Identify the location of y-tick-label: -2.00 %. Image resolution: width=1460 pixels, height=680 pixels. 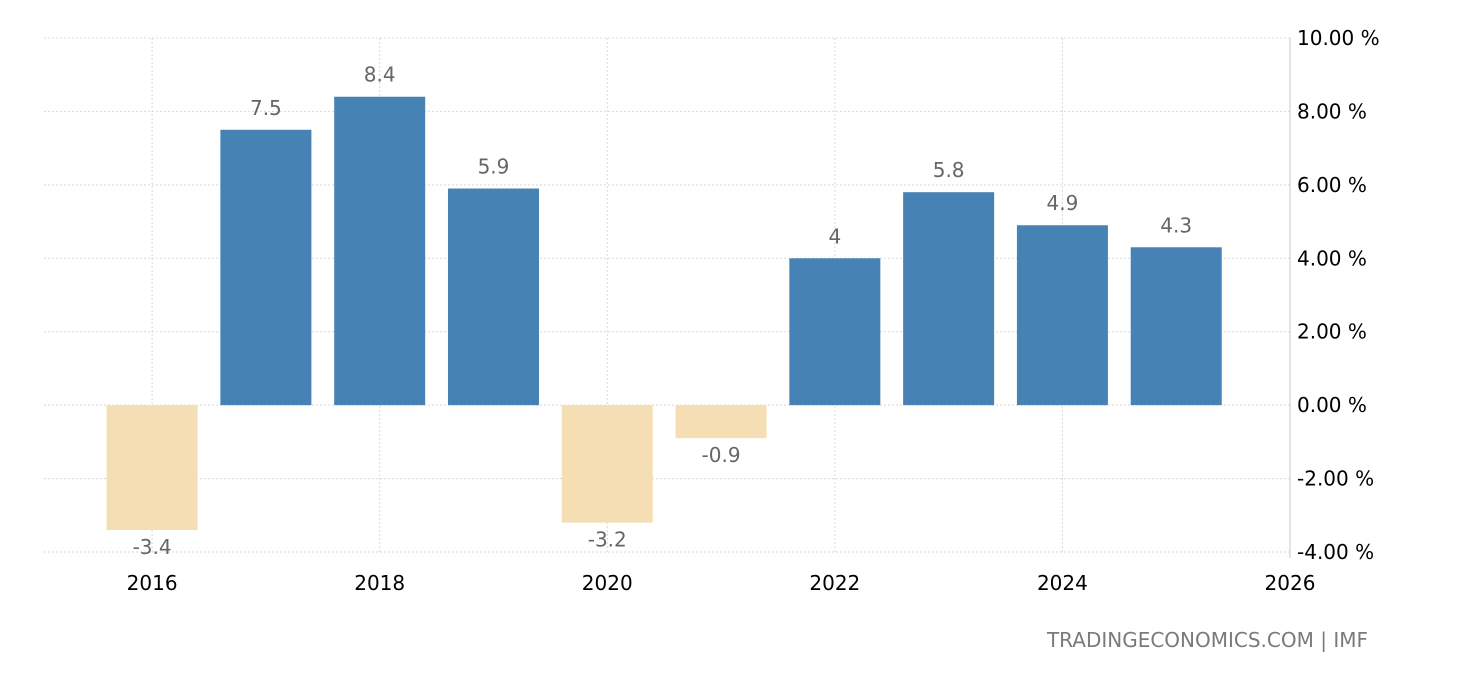
(1335, 479).